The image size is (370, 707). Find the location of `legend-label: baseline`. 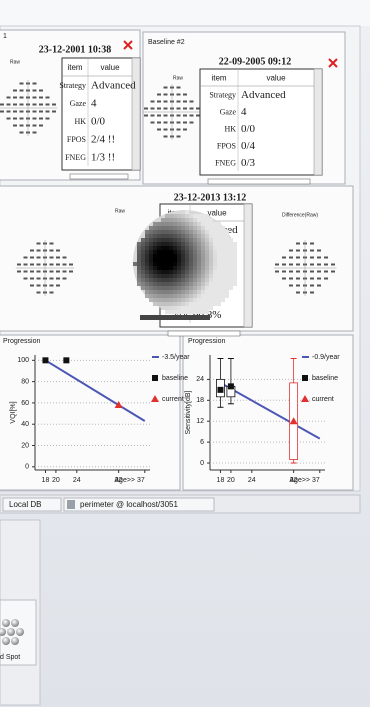

legend-label: baseline is located at coordinates (325, 378).